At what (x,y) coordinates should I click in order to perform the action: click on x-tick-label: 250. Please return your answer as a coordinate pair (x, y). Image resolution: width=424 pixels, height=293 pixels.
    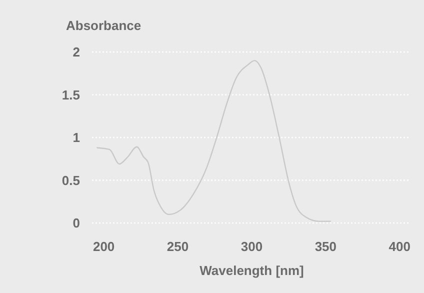
    Looking at the image, I should click on (177, 246).